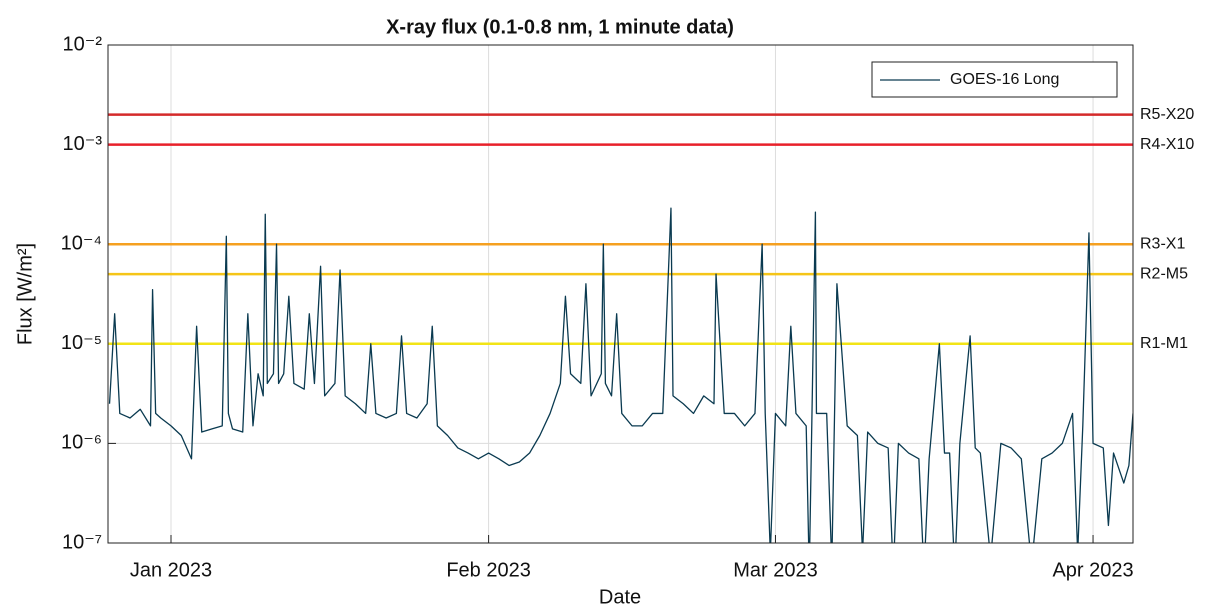 Image resolution: width=1218 pixels, height=610 pixels. I want to click on chart-title: X-ray flux (0.1-0.8 nm, 1 minute data), so click(560, 27).